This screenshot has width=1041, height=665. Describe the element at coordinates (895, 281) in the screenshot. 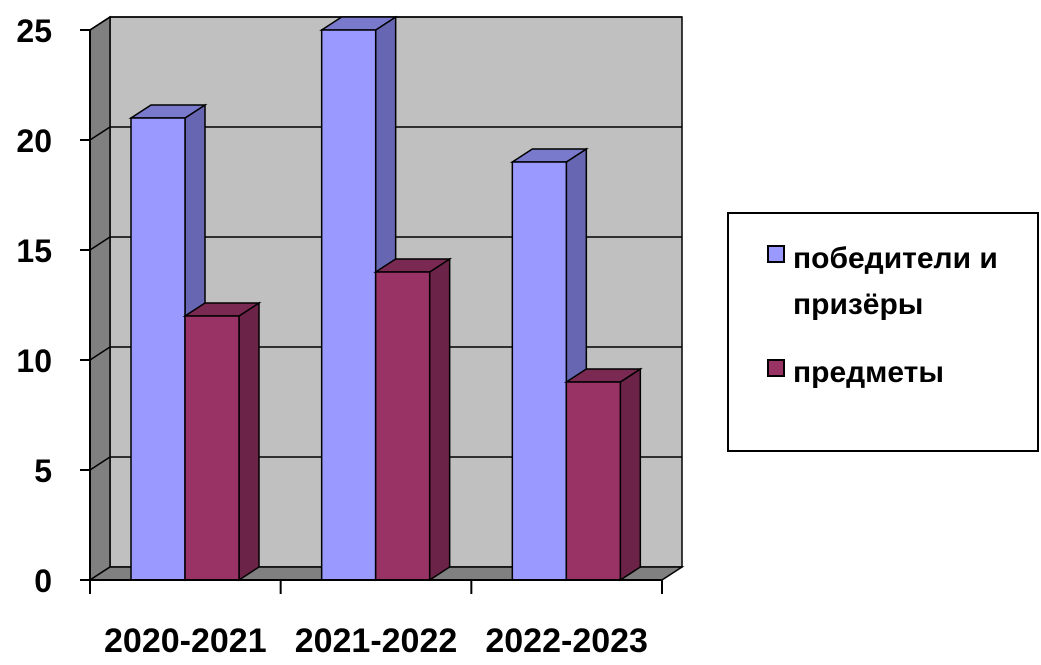

I see `legend-label-winners: победители и призёры` at that location.